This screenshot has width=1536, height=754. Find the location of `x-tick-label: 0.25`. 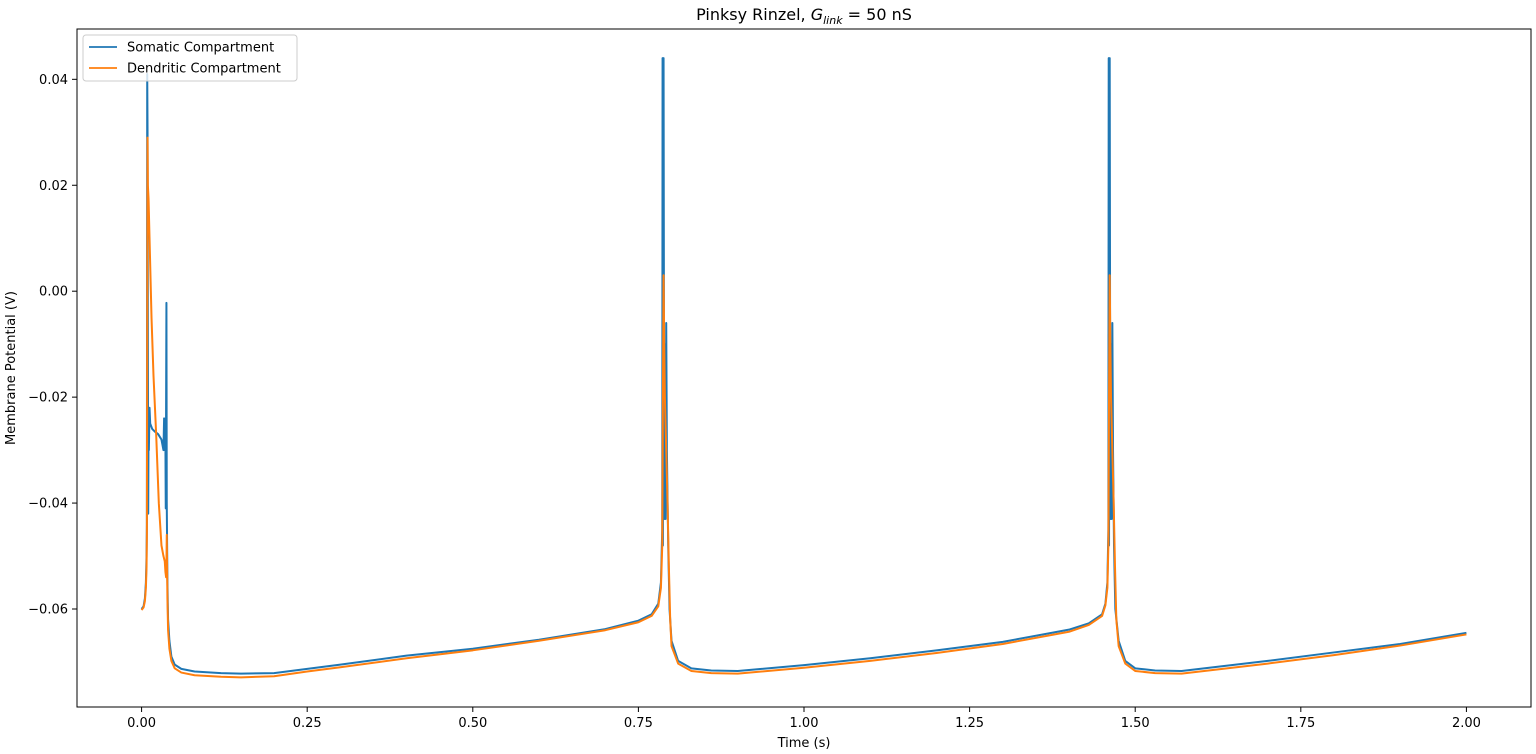

x-tick-label: 0.25 is located at coordinates (307, 723).